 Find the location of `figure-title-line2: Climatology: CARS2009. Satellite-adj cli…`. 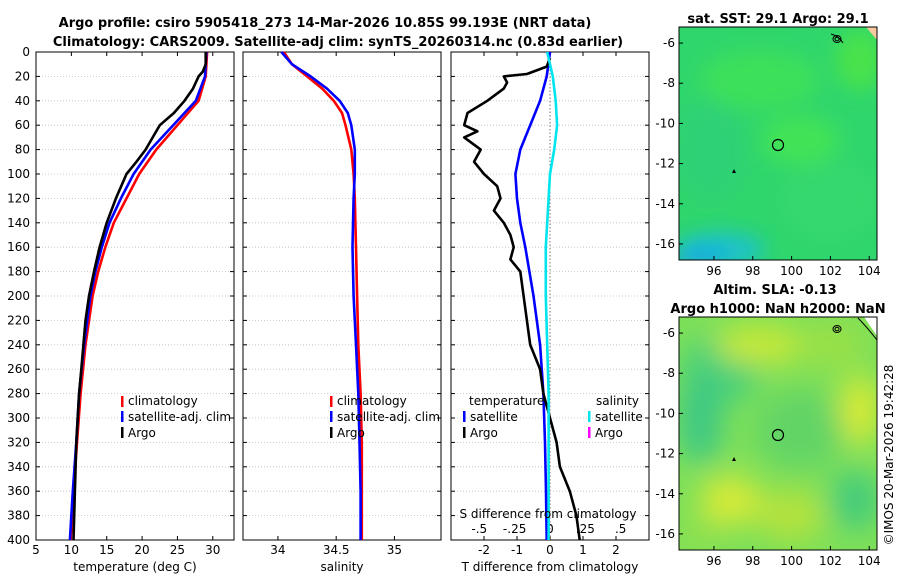

figure-title-line2: Climatology: CARS2009. Satellite-adj cli… is located at coordinates (338, 42).